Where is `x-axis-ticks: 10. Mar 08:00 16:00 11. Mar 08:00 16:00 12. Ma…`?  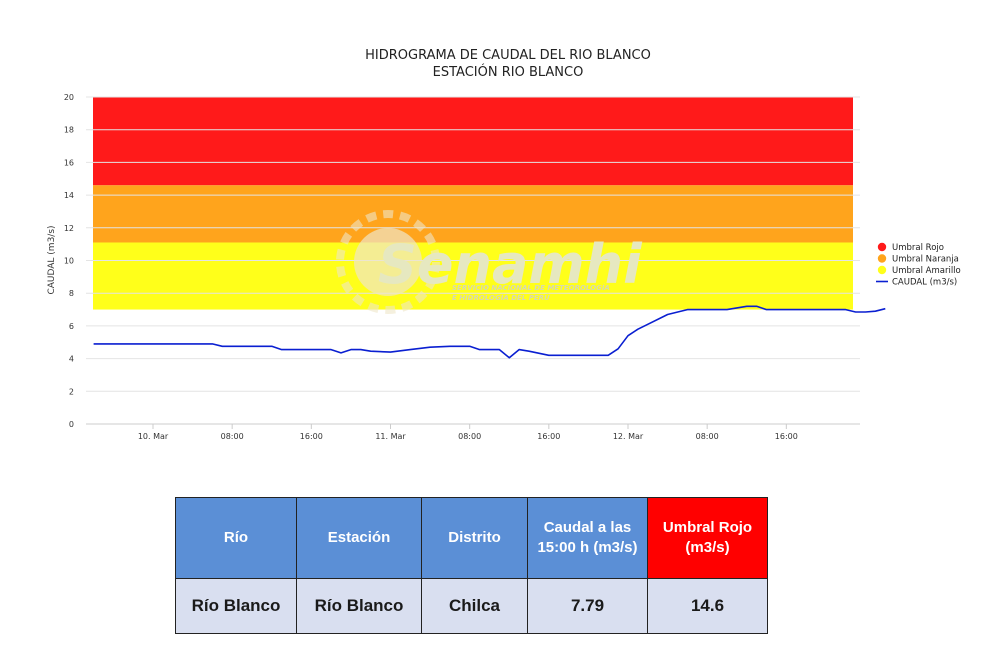
x-axis-ticks: 10. Mar 08:00 16:00 11. Mar 08:00 16:00 12. Ma… is located at coordinates (468, 432).